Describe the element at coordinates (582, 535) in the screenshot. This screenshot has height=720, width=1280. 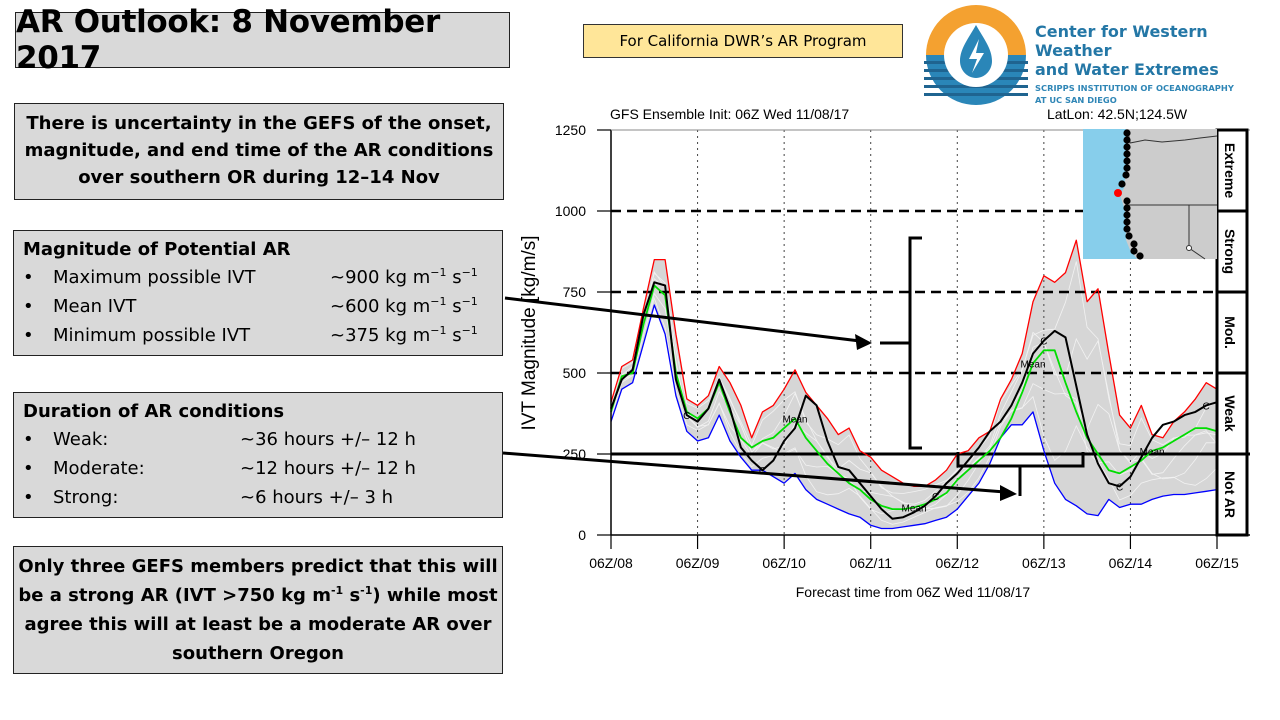
I see `y-tick-label: 0` at that location.